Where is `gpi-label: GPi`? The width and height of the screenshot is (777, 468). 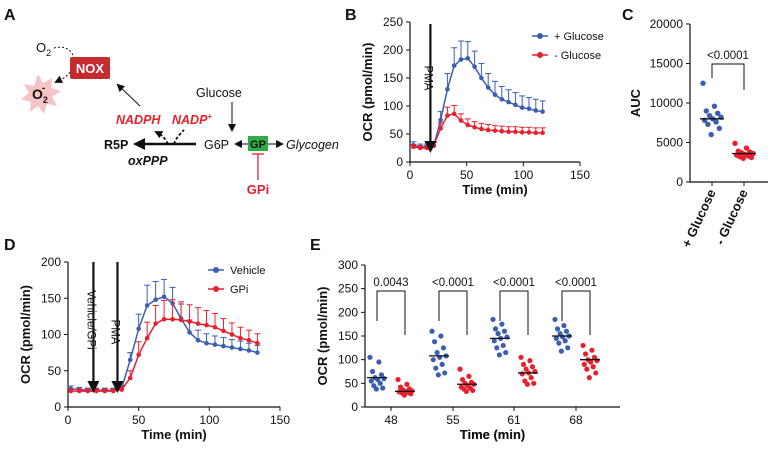
gpi-label: GPi is located at coordinates (258, 189).